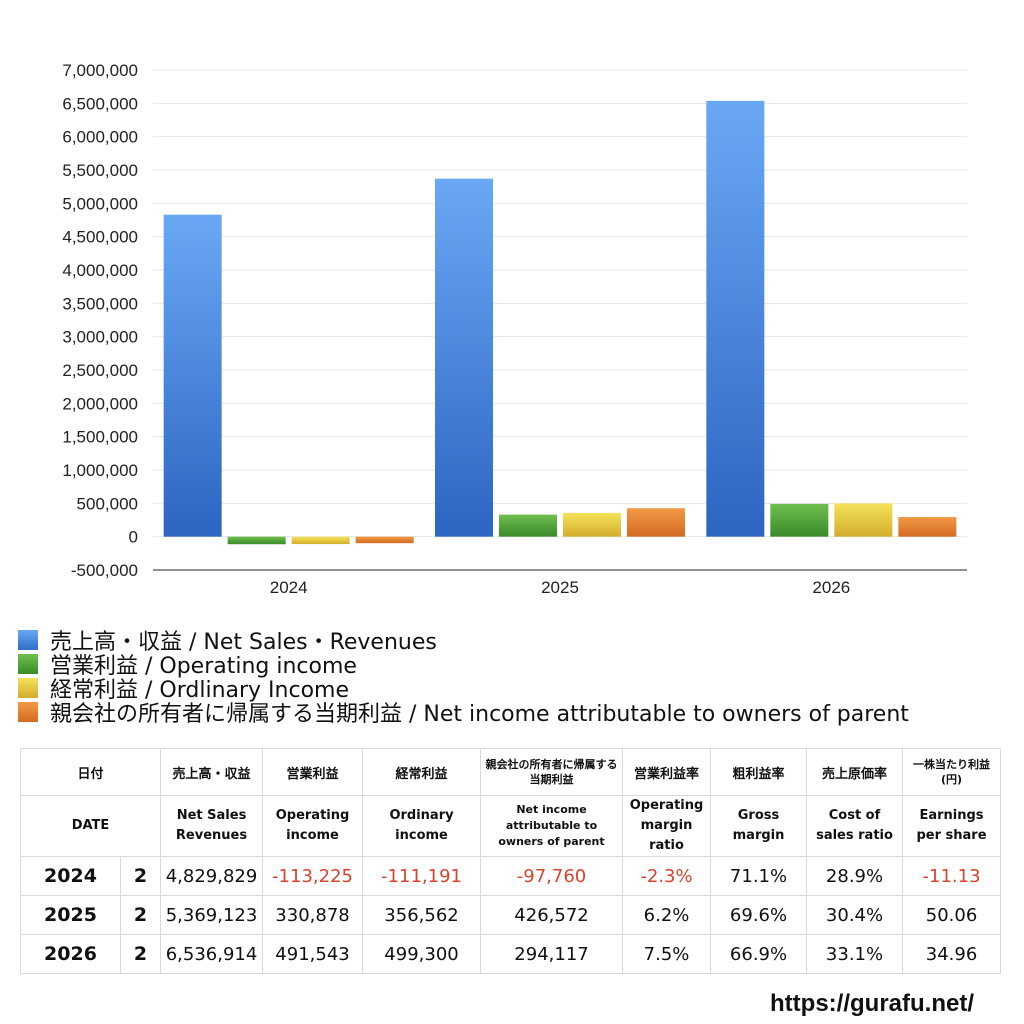 The width and height of the screenshot is (1024, 1024). Describe the element at coordinates (70, 954) in the screenshot. I see `row-year: 2026` at that location.